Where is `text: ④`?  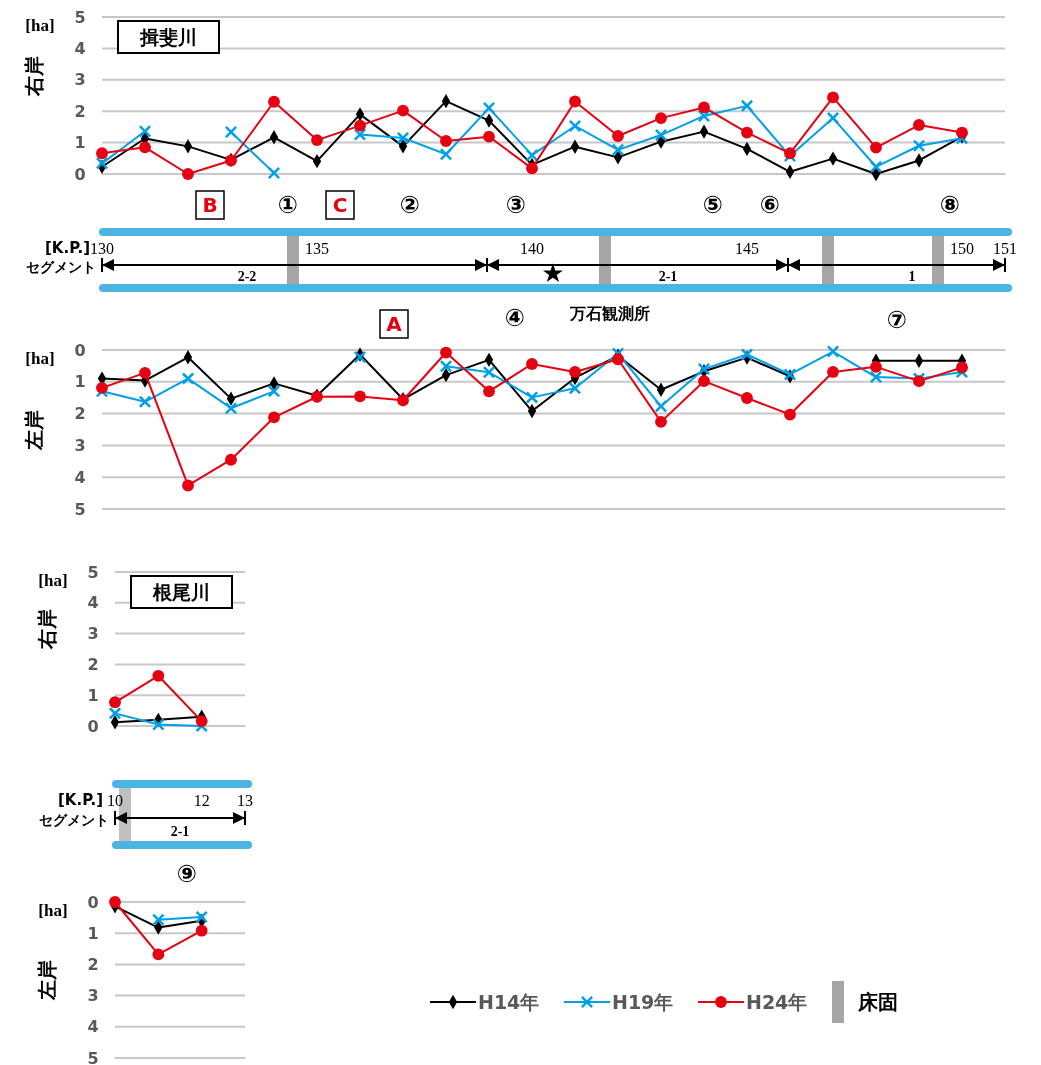 text: ④ is located at coordinates (515, 318).